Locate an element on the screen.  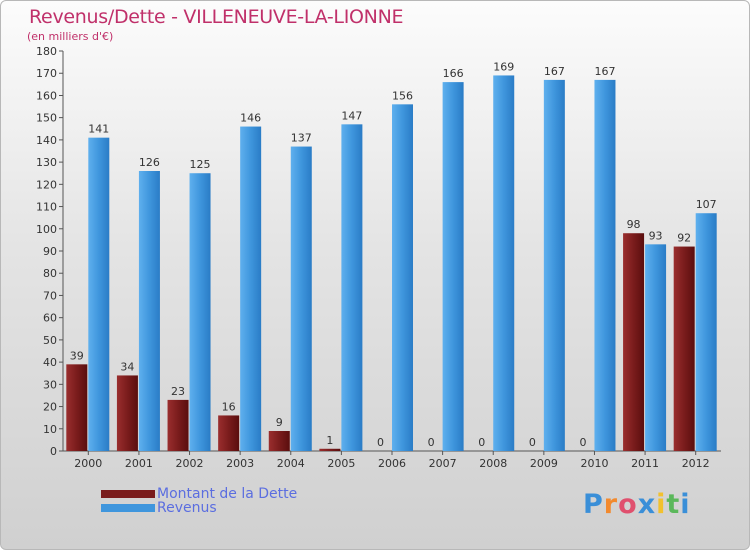
data-label-revenus: 146 is located at coordinates (250, 118).